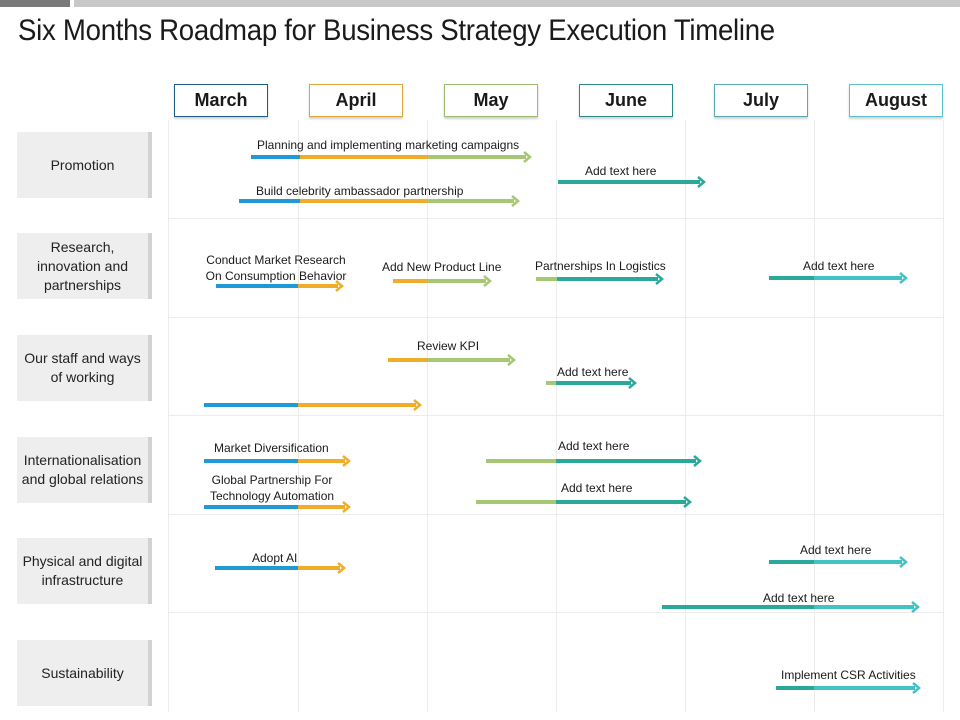  Describe the element at coordinates (626, 100) in the screenshot. I see `month-june: June` at that location.